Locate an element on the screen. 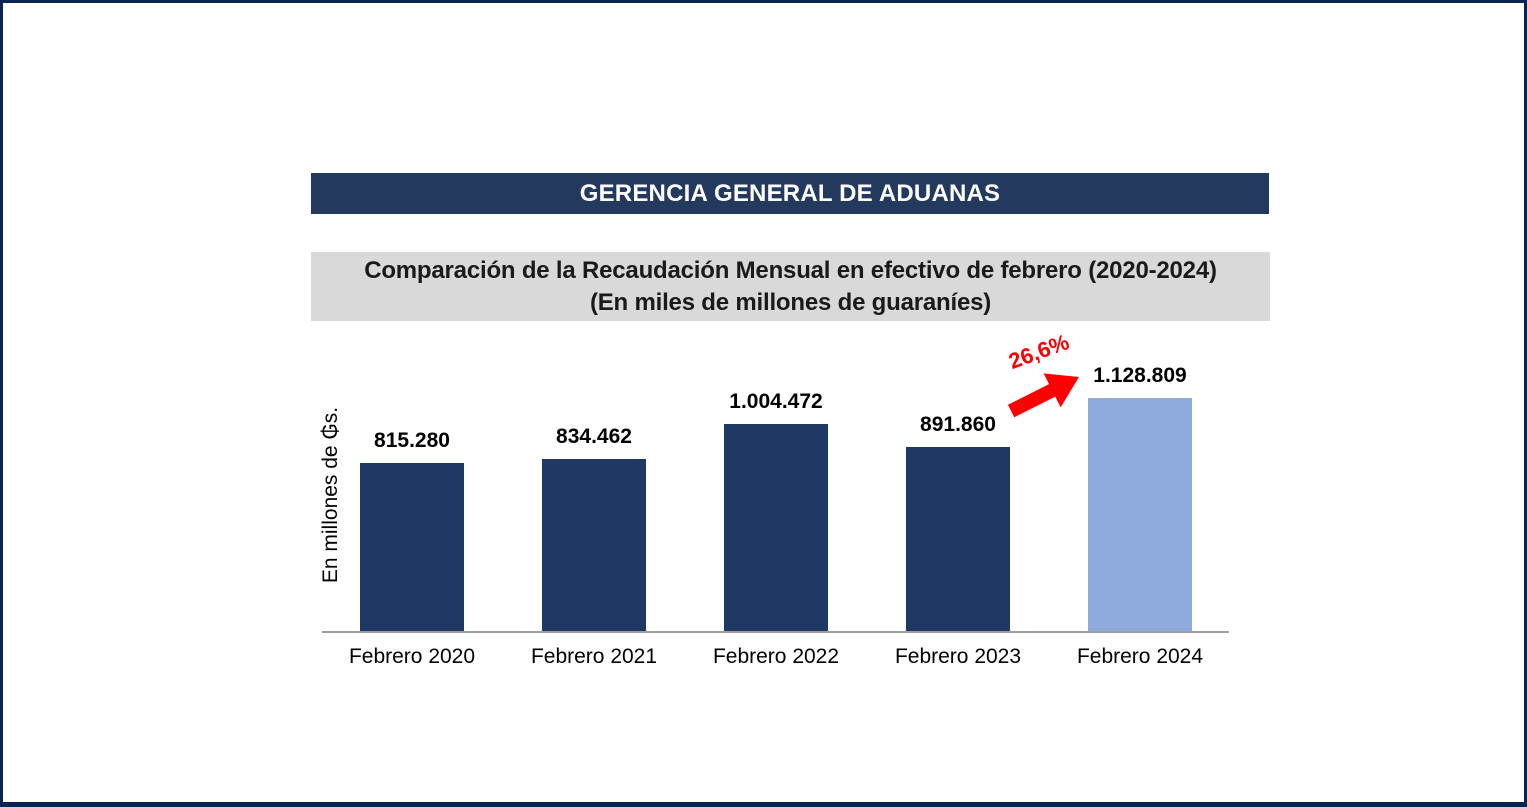  bar-febrero-2024 is located at coordinates (1140, 514).